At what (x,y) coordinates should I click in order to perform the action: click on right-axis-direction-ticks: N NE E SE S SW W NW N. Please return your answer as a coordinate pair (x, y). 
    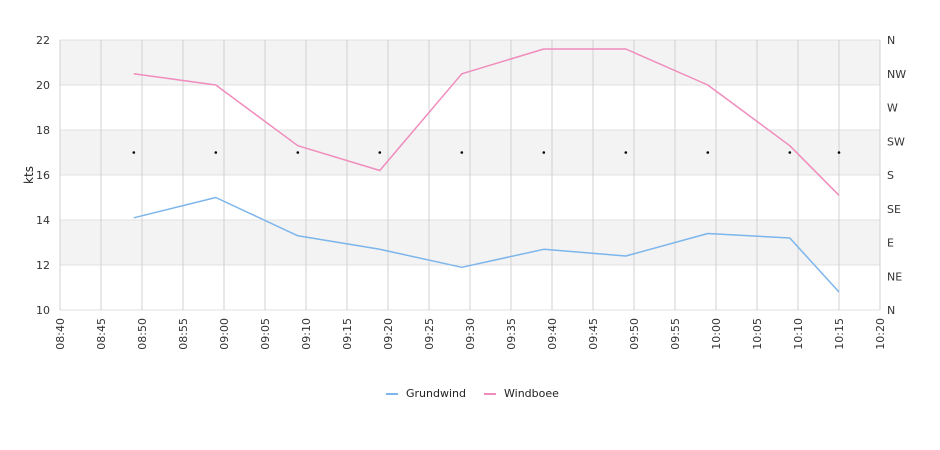
    Looking at the image, I should click on (896, 175).